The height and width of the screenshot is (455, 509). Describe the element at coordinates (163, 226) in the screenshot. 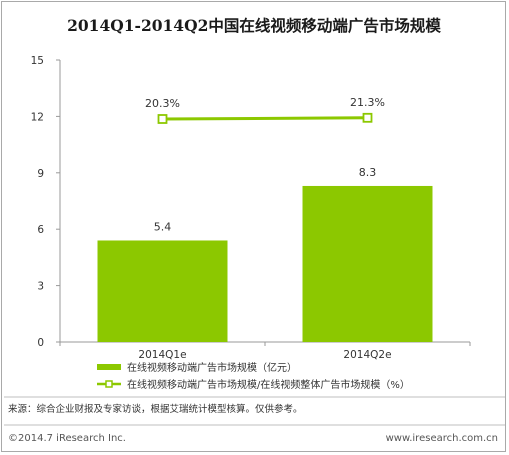

I see `bar-data-label: 5.4` at that location.